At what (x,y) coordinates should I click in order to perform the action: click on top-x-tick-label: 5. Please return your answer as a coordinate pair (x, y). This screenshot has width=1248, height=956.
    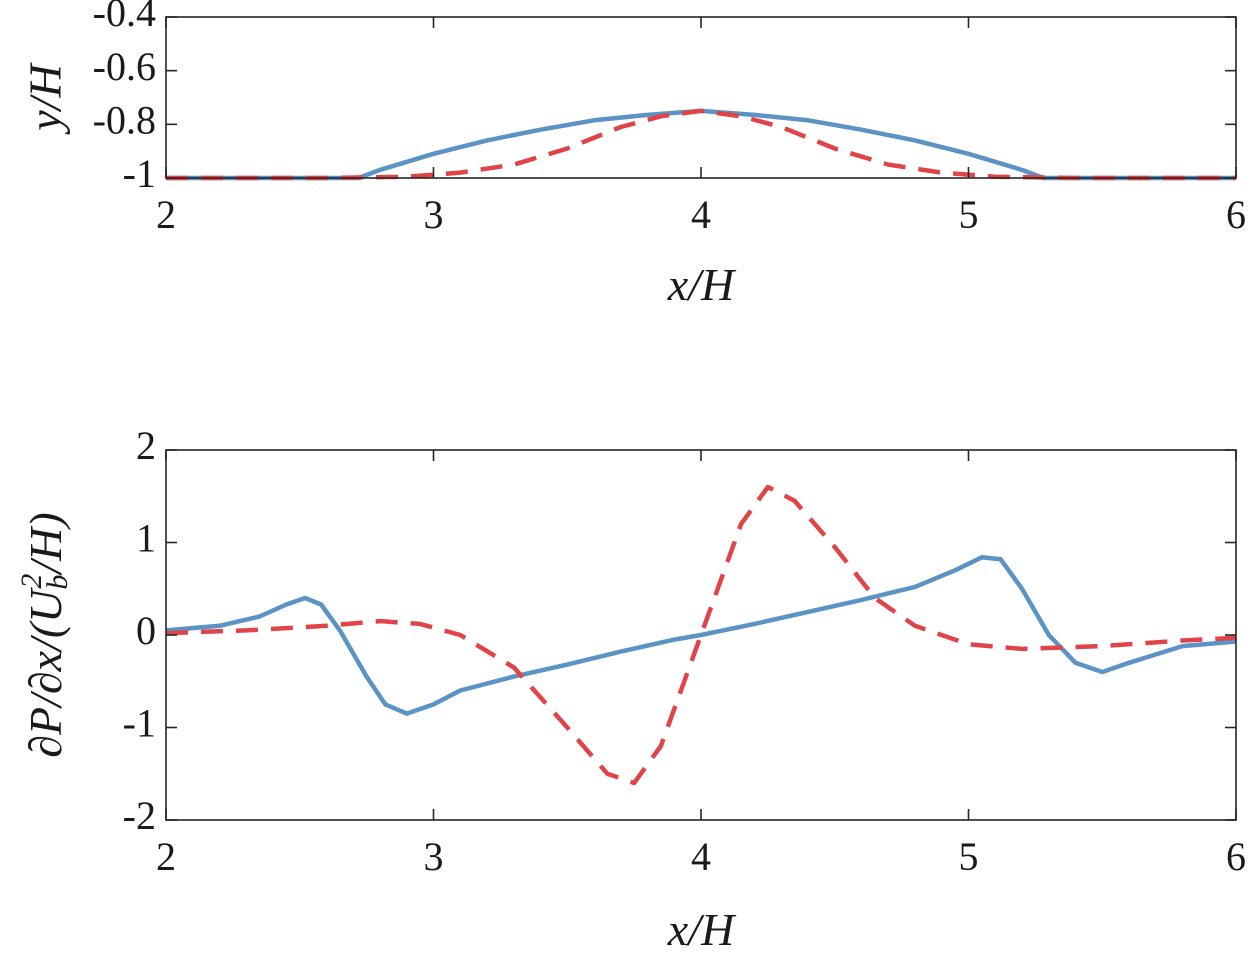
    Looking at the image, I should click on (969, 214).